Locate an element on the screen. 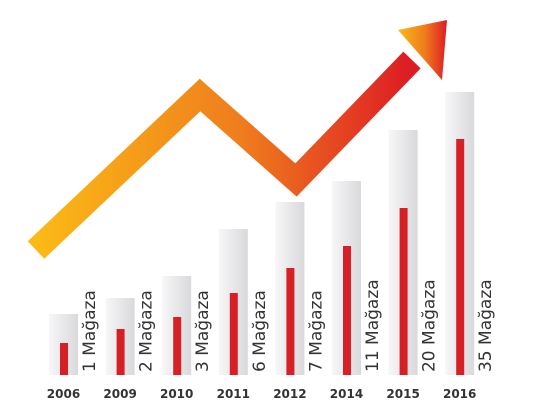 This screenshot has height=410, width=546. data-label-2010: 3 Mağaza is located at coordinates (203, 331).